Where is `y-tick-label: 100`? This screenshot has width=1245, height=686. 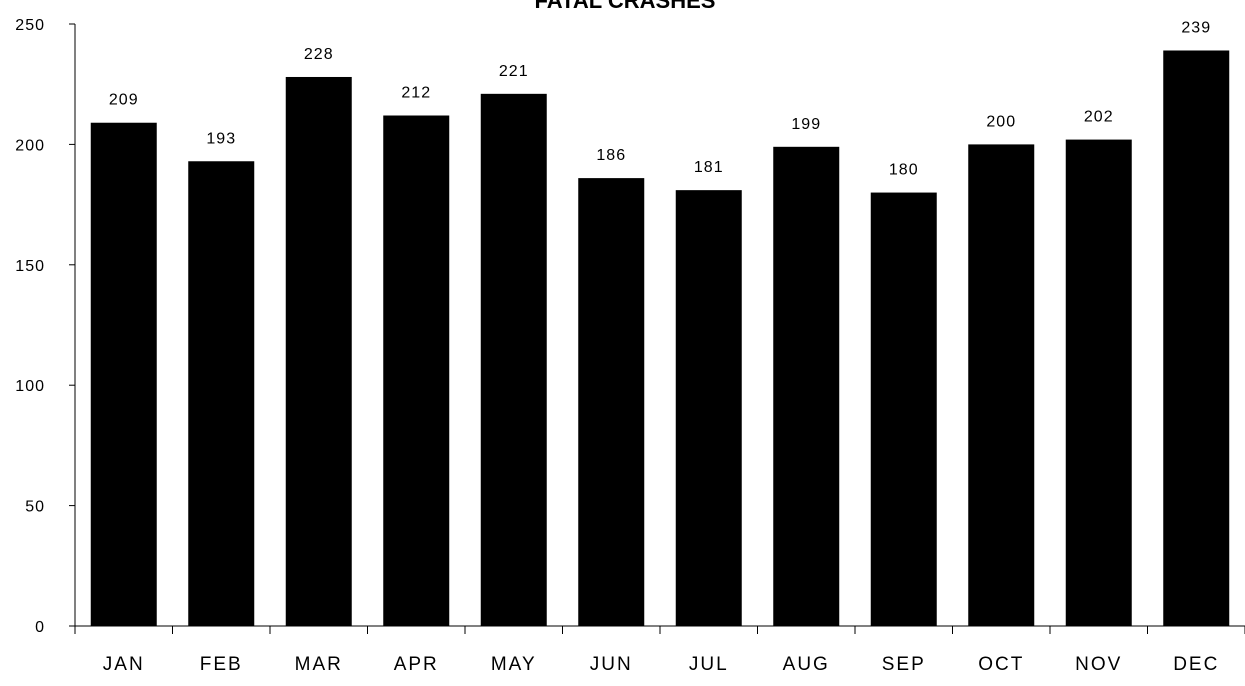
y-tick-label: 100 is located at coordinates (30, 386).